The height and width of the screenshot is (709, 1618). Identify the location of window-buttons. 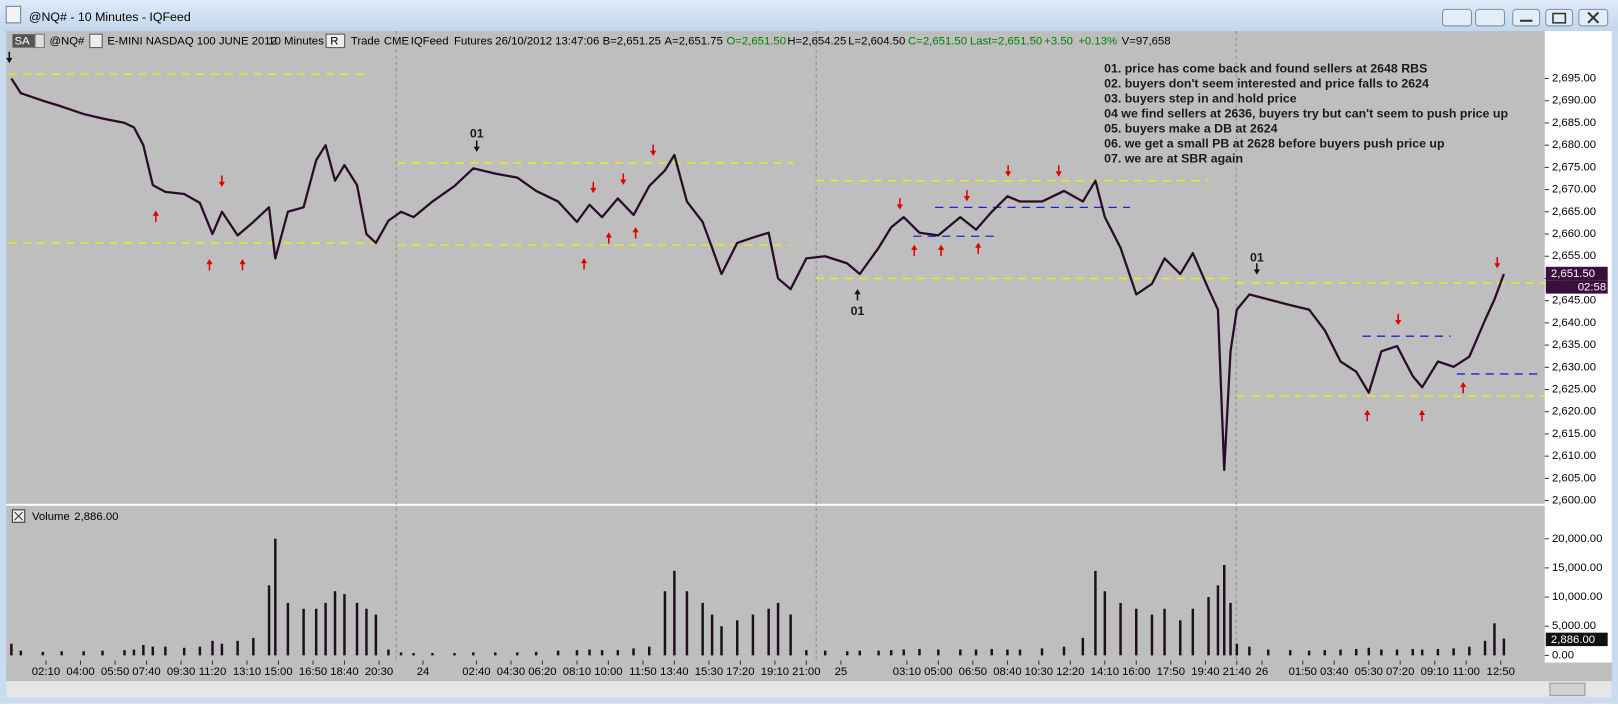
(1525, 17).